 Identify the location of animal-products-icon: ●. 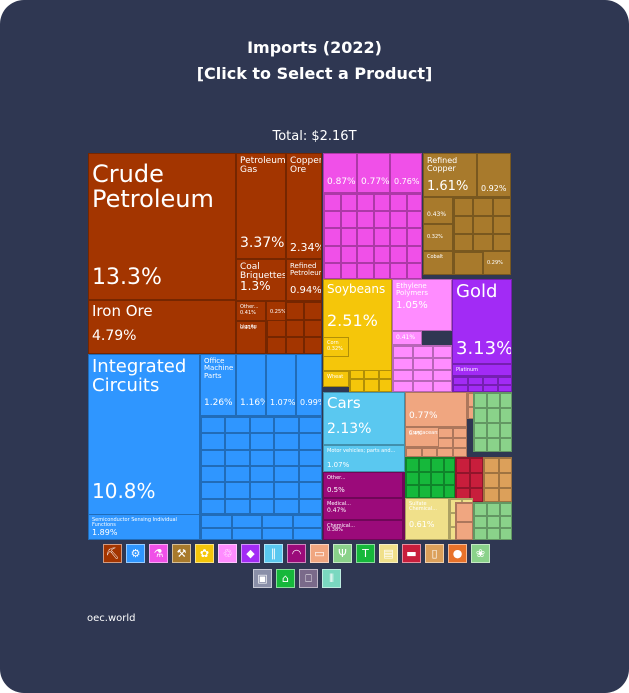
(457, 553).